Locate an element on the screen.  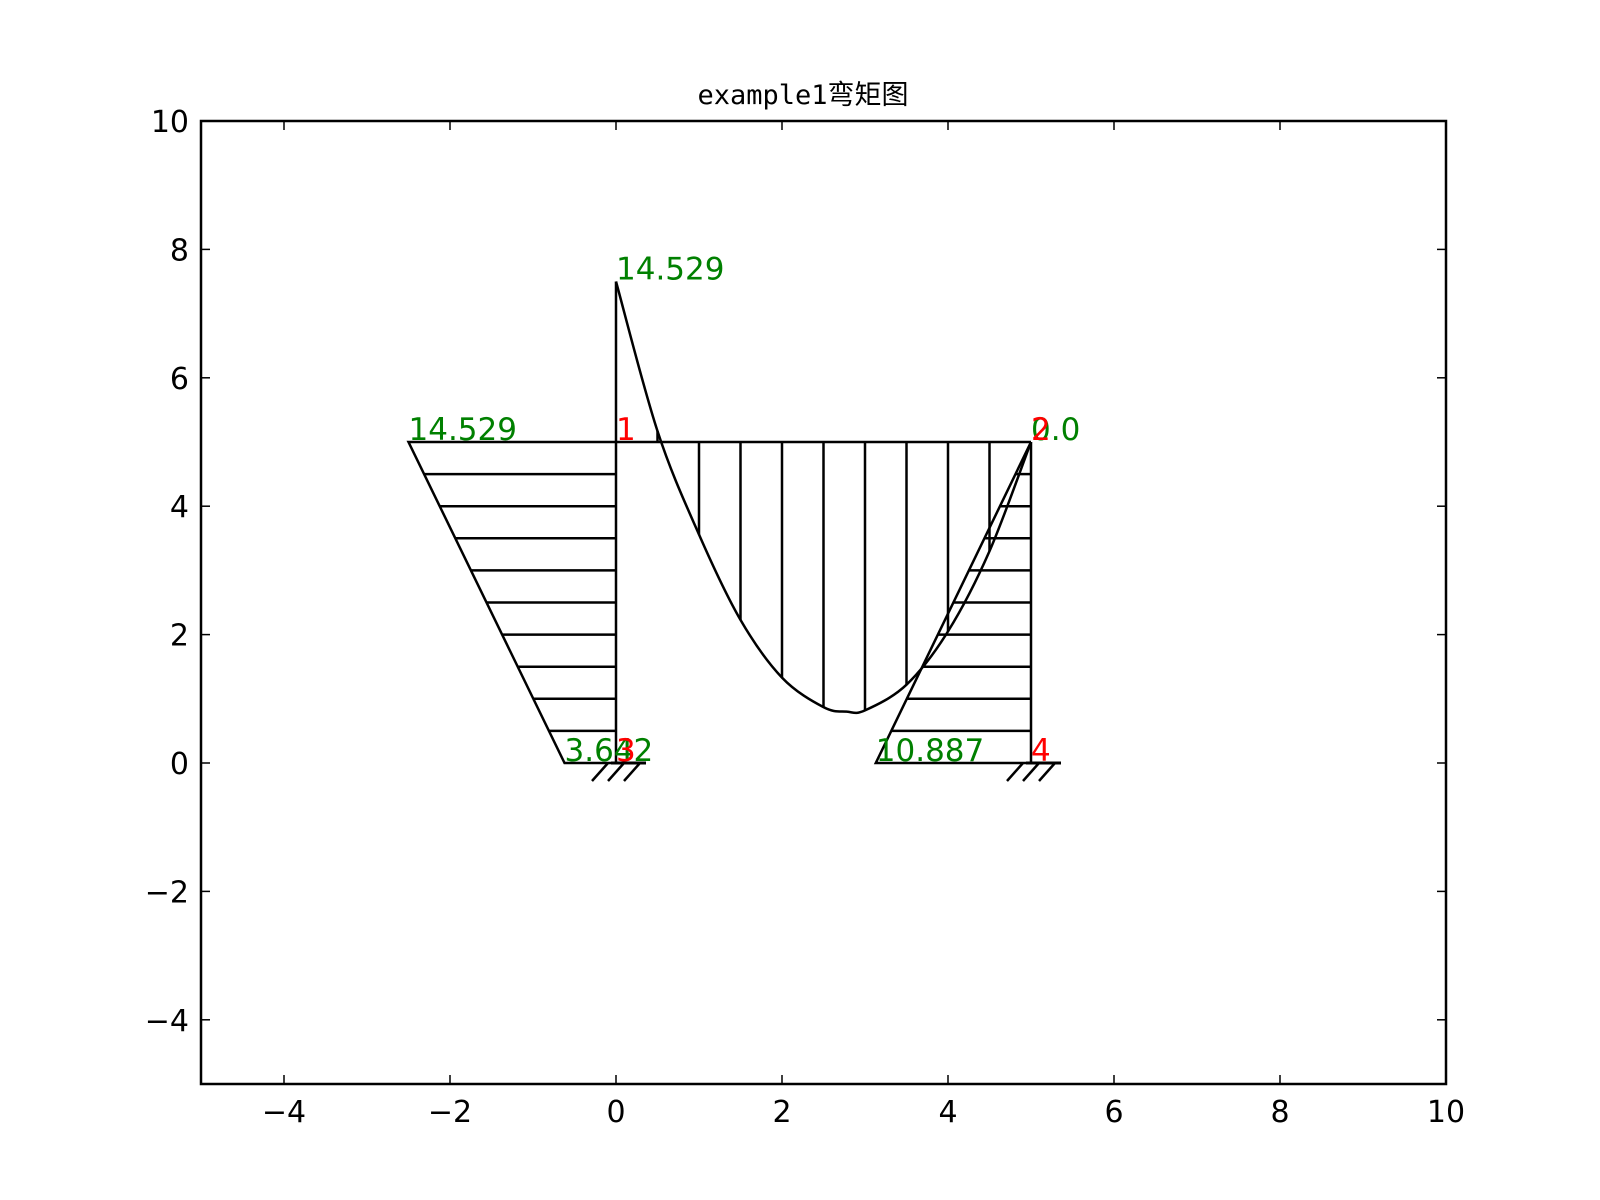
x-tick-label: −2 is located at coordinates (450, 1112).